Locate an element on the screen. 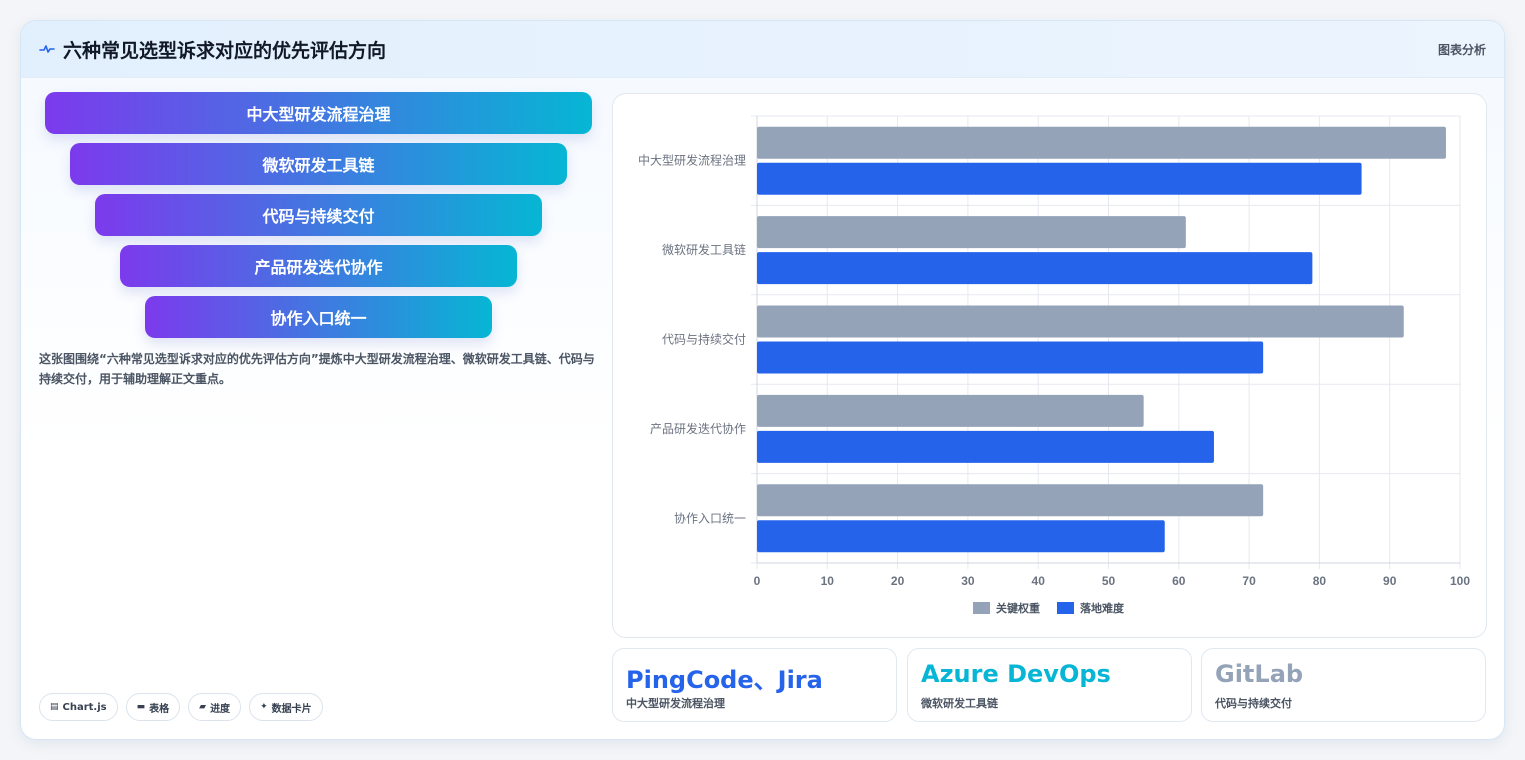  category-label: 协作入口统一 is located at coordinates (710, 517).